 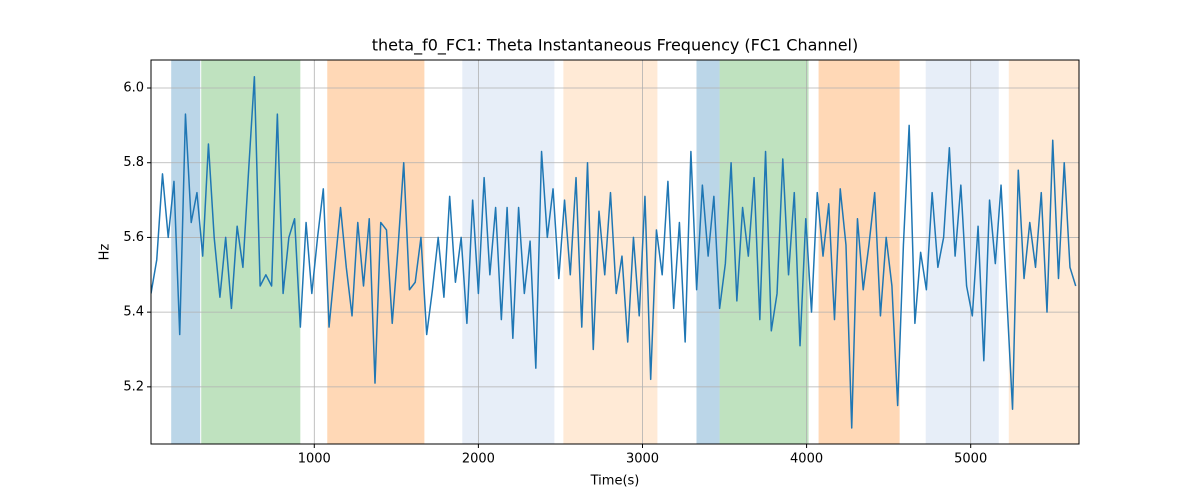 I want to click on y-axis-label: Hz, so click(x=105, y=252).